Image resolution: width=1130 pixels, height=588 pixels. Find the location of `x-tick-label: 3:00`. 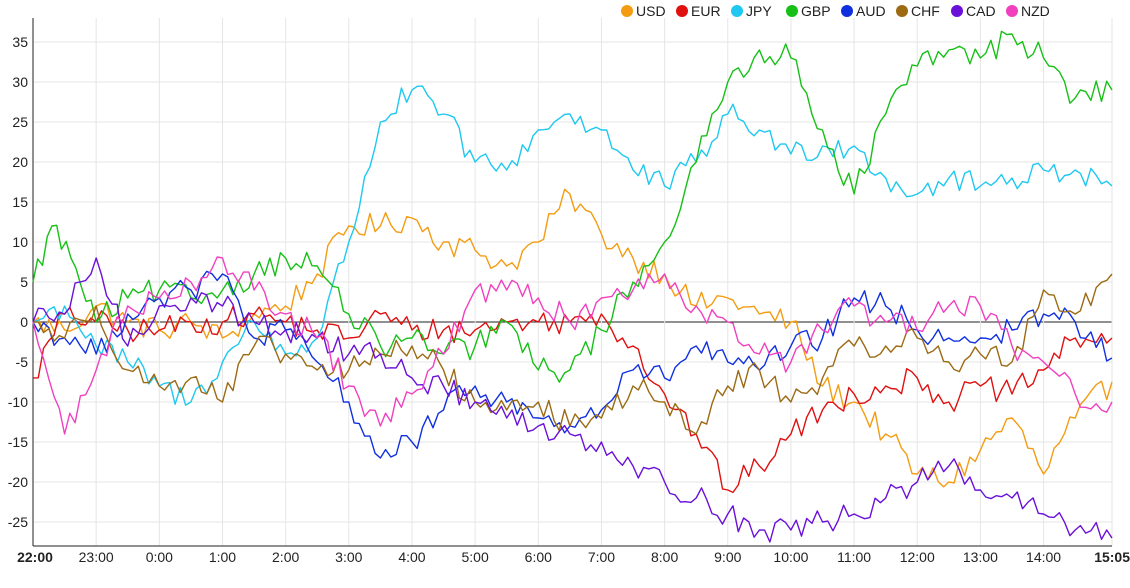

x-tick-label: 3:00 is located at coordinates (348, 557).